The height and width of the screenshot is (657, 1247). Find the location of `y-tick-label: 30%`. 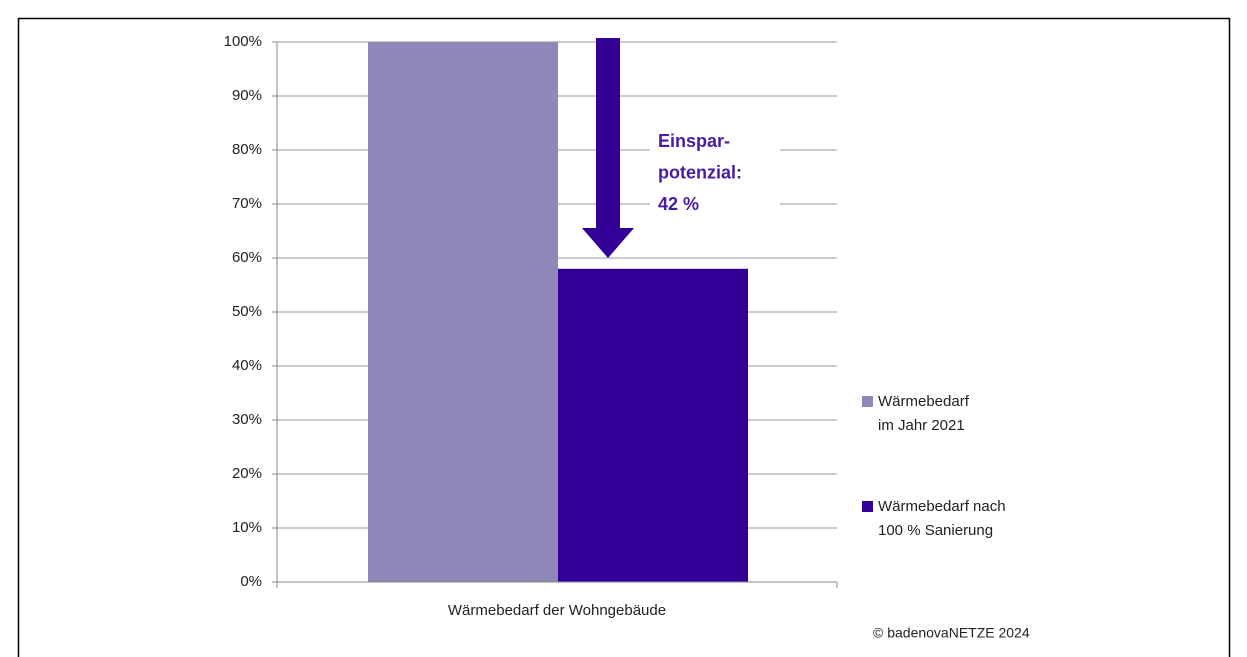

y-tick-label: 30% is located at coordinates (247, 419).